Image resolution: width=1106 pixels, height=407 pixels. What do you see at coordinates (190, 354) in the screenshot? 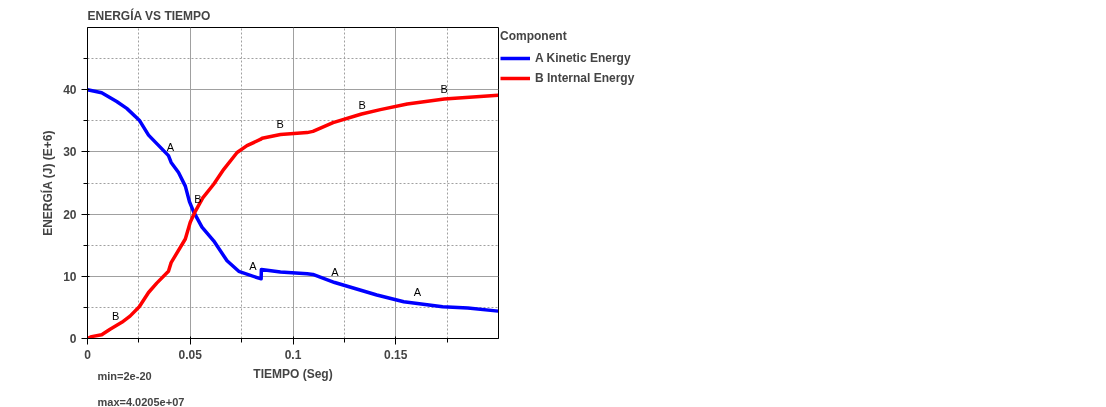
I see `x-tick-label: 0.05` at bounding box center [190, 354].